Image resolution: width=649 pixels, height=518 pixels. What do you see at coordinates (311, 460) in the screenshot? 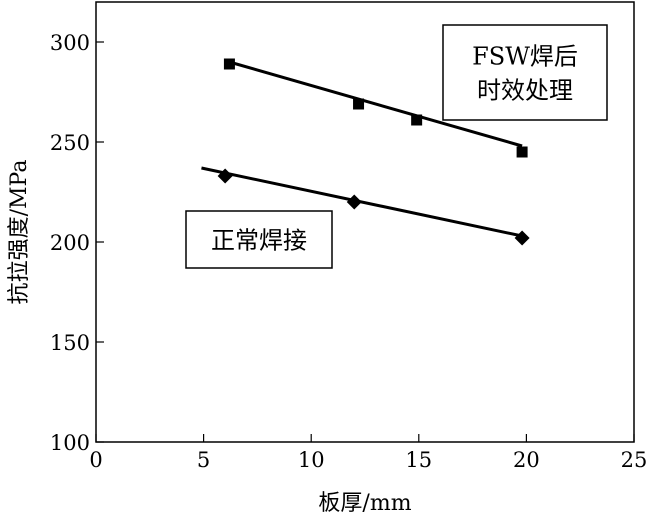
I see `x-tick-label: 10` at bounding box center [311, 460].